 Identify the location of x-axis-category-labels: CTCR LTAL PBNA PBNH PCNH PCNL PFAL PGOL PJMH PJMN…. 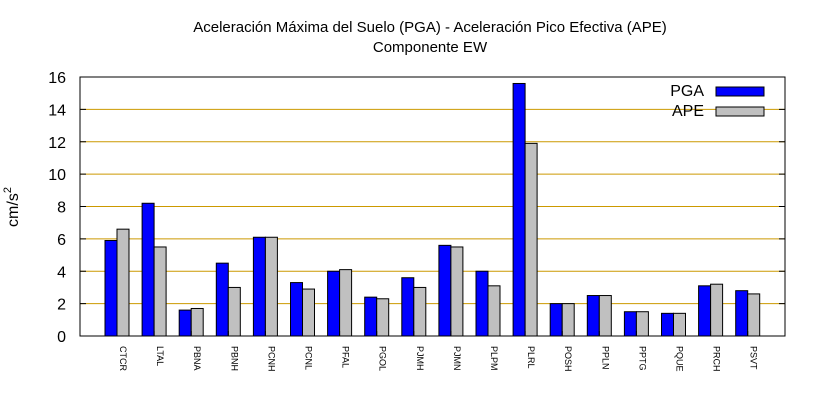
(437, 351).